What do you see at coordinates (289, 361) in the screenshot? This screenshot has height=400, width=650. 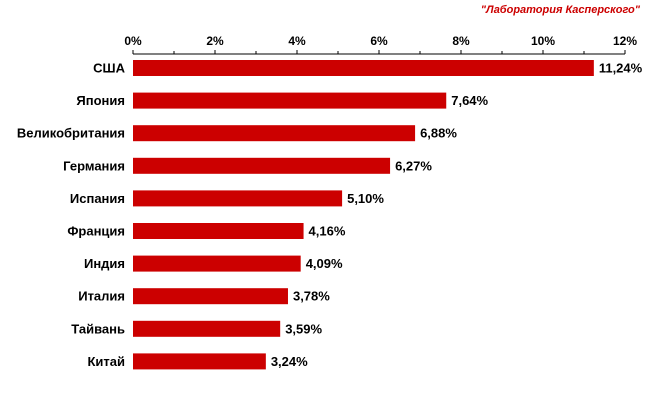 I see `data-label: 3,24%` at bounding box center [289, 361].